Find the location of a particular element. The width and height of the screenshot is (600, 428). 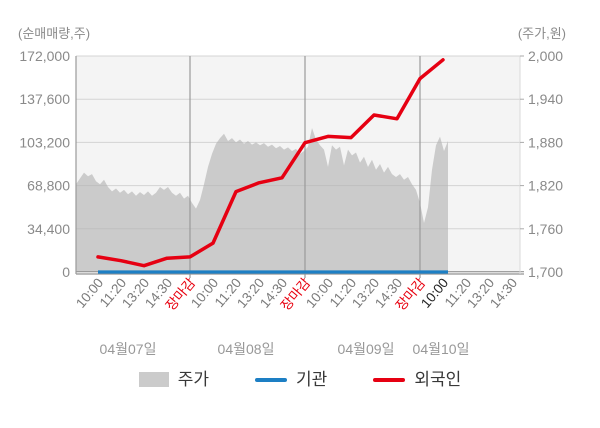

svg-text: 103,200 is located at coordinates (44, 142).